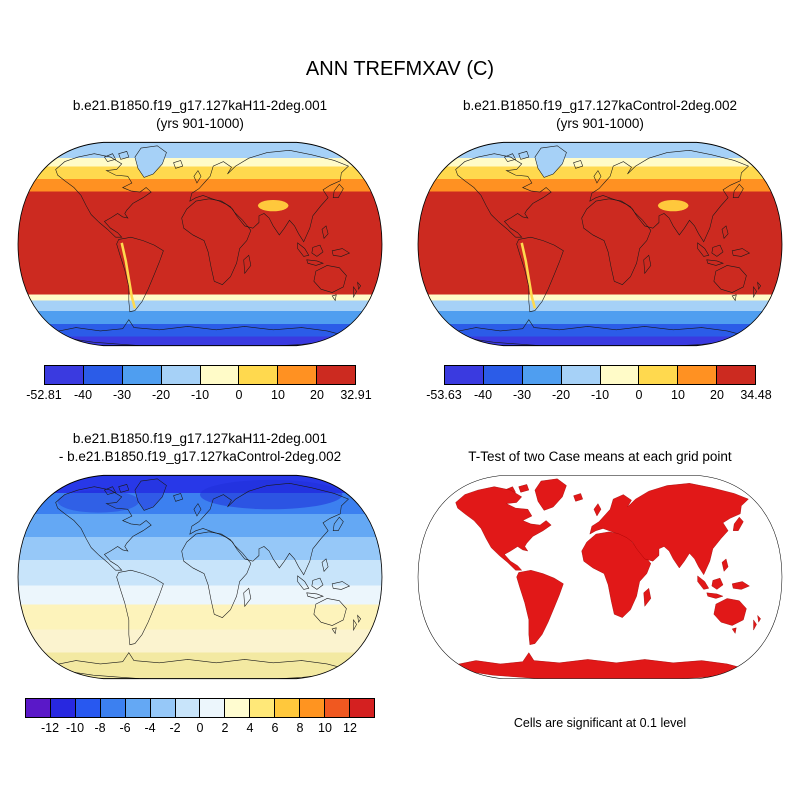 The width and height of the screenshot is (800, 800). What do you see at coordinates (200, 105) in the screenshot?
I see `panel-case1-title: b.e21.B1850.f19_g17.127kaH11-2deg.001` at bounding box center [200, 105].